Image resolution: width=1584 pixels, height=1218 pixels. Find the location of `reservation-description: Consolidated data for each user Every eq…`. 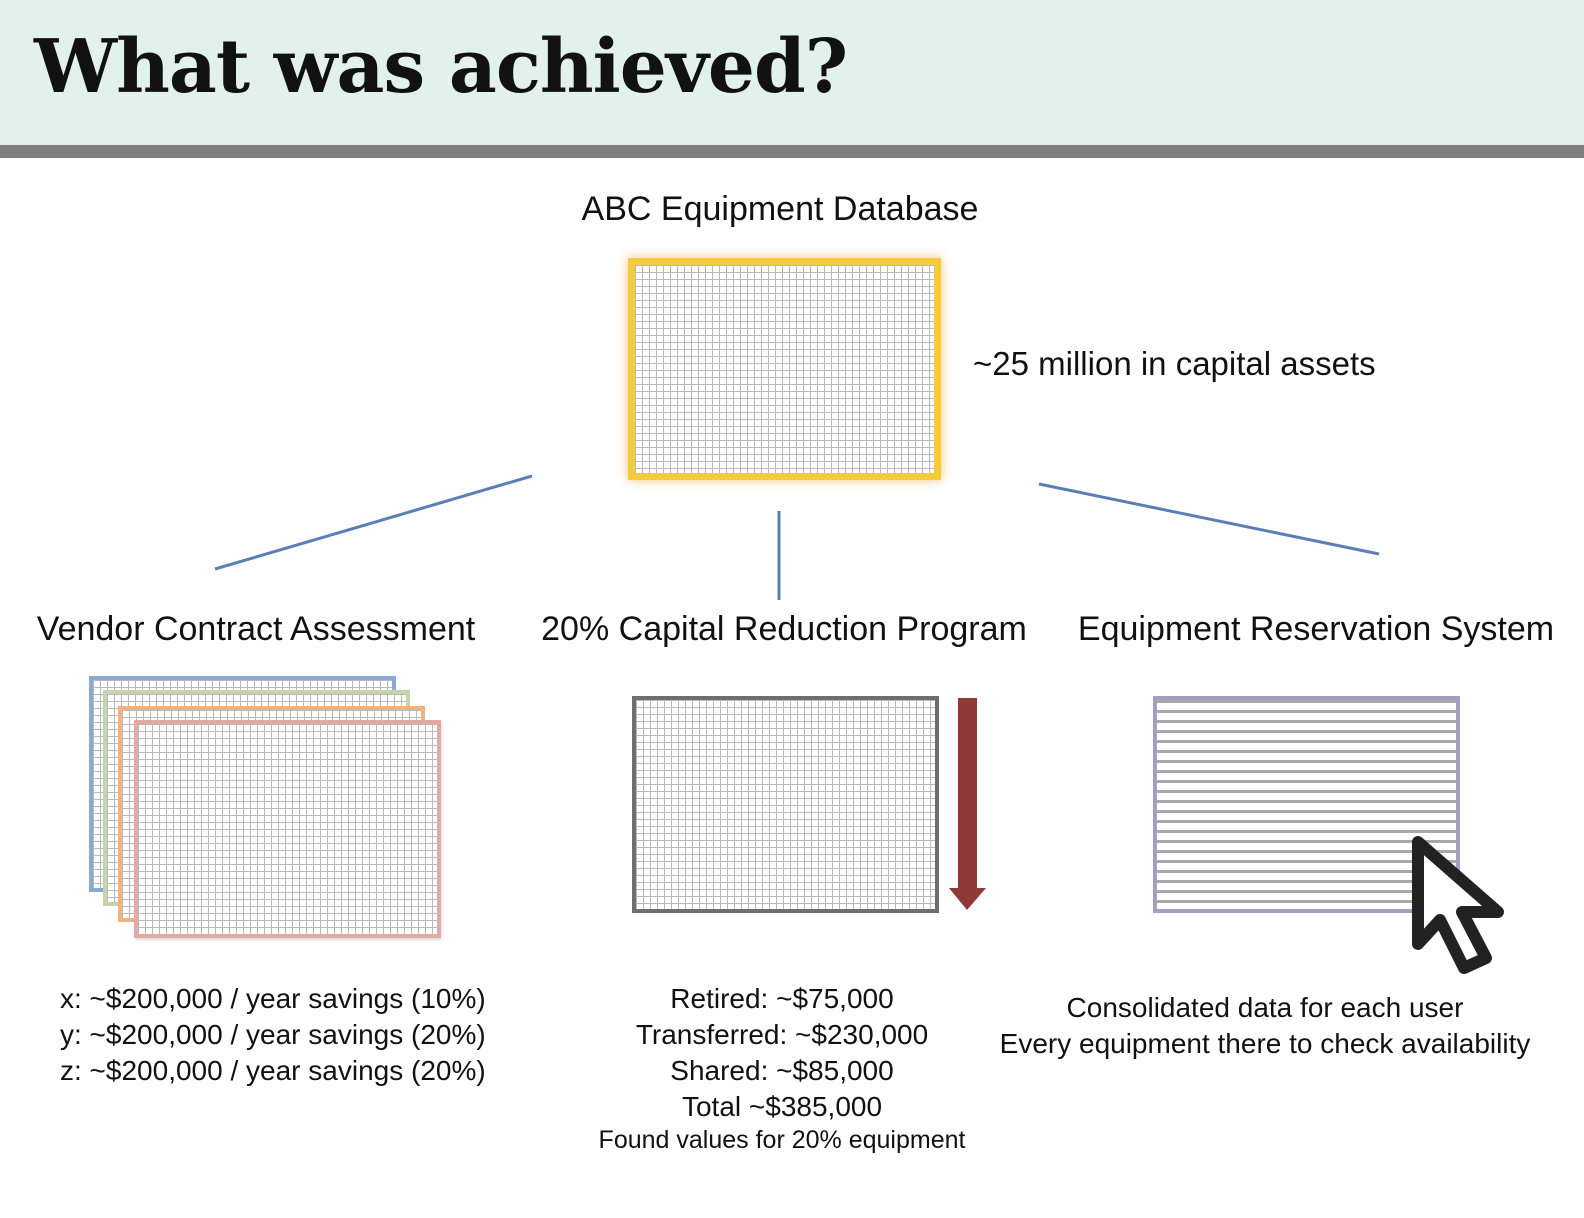

reservation-description: Consolidated data for each user Every eq… is located at coordinates (1265, 1026).